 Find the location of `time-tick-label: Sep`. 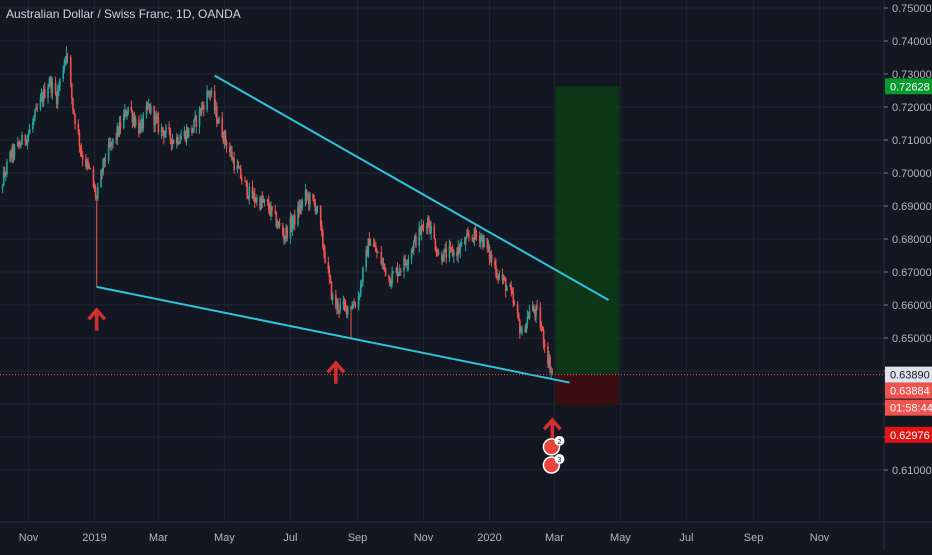

time-tick-label: Sep is located at coordinates (358, 538).